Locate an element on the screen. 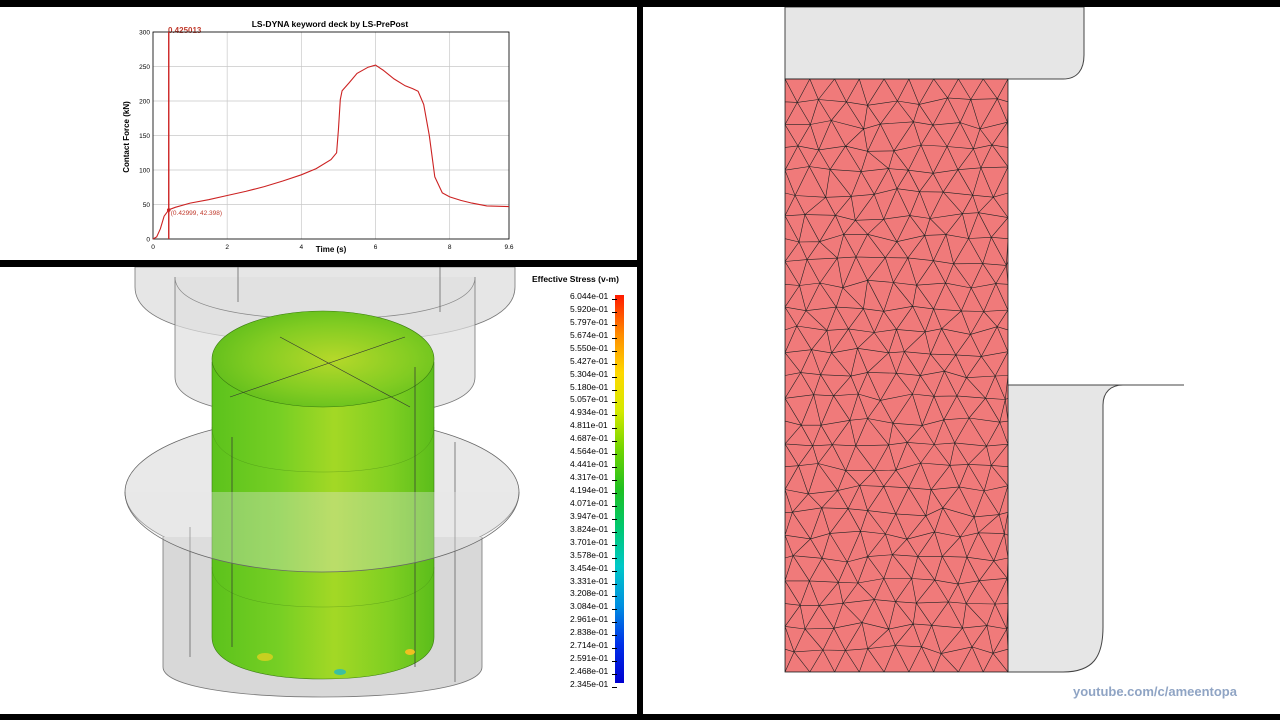  upper-punch is located at coordinates (934, 43).